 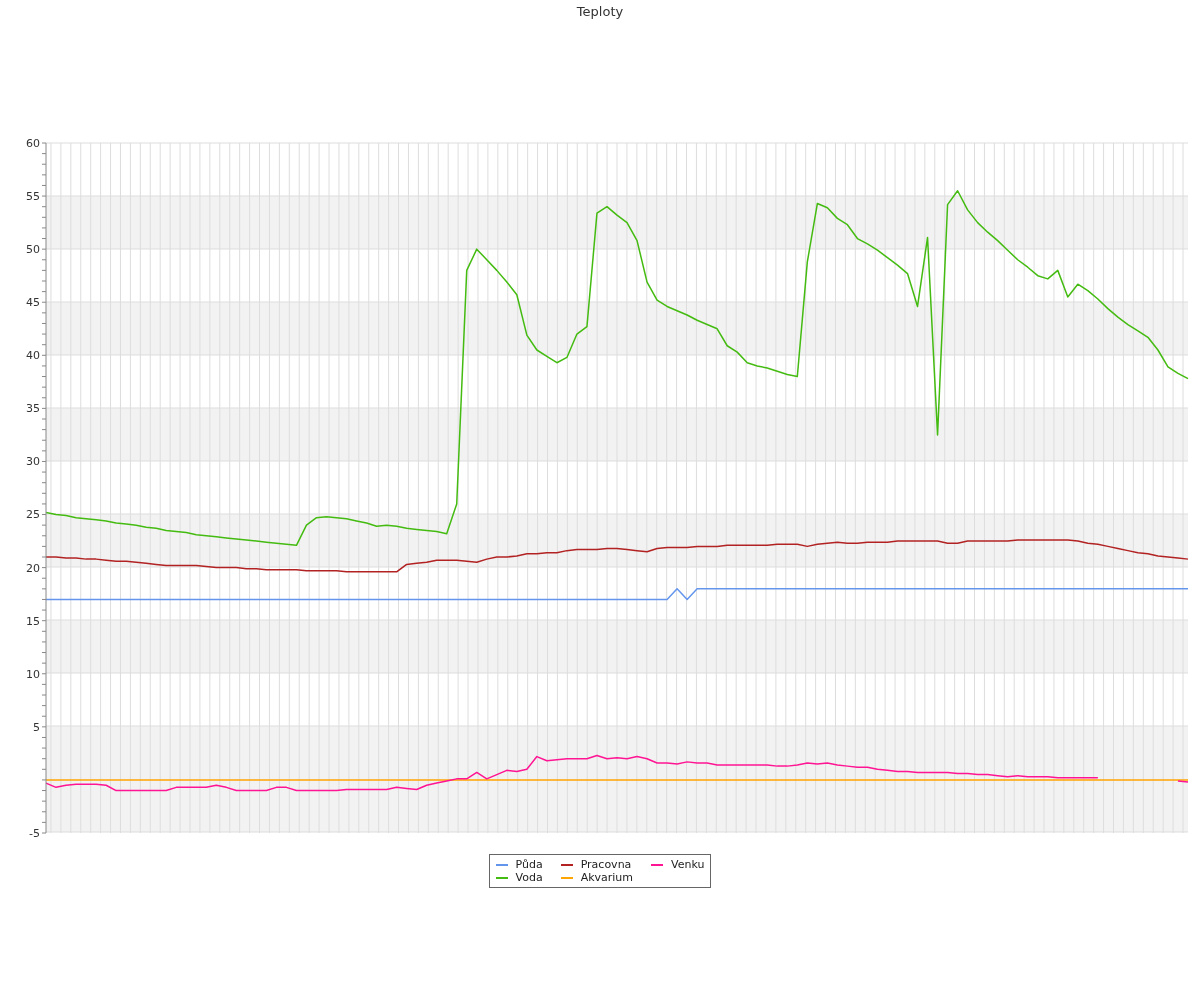 I want to click on y-tick-label: 60, so click(x=33, y=143).